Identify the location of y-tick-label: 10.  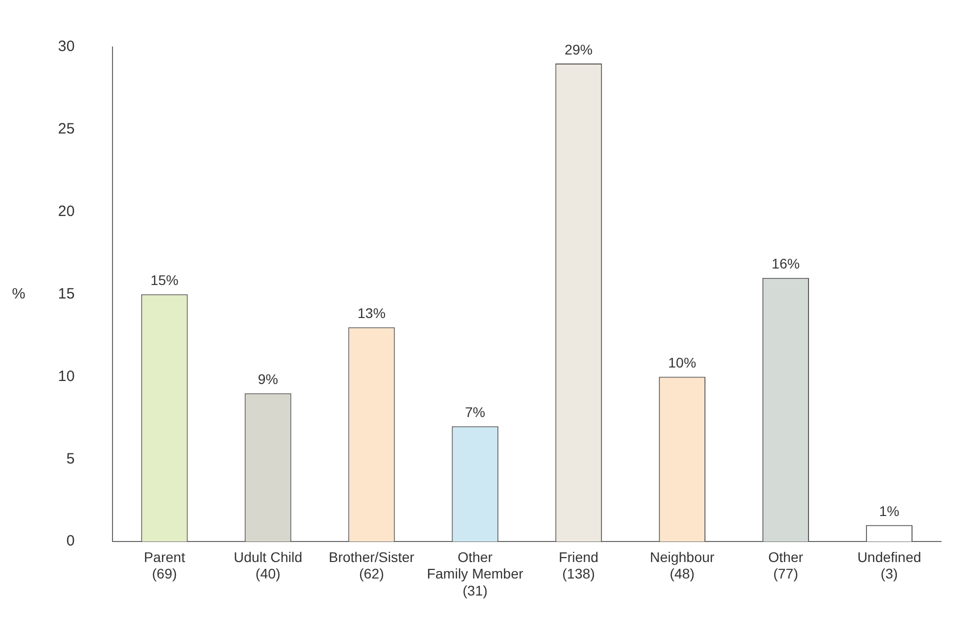
(66, 376).